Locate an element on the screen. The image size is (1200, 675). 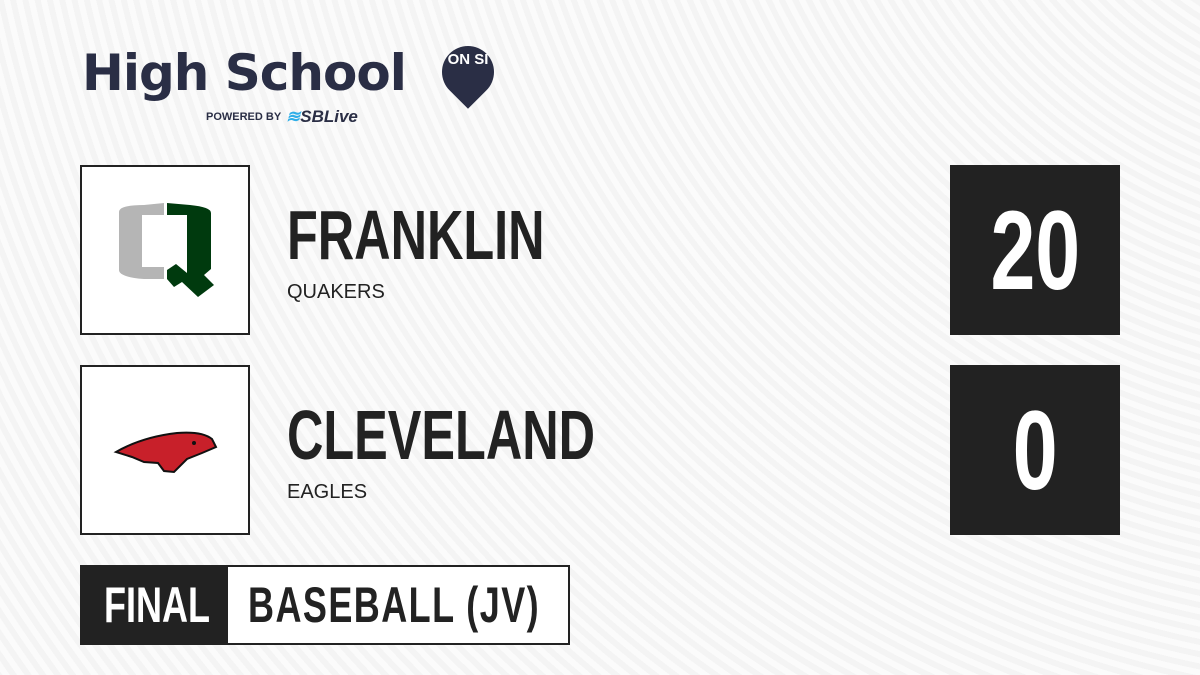
team-mascot: EAGLES is located at coordinates (327, 492).